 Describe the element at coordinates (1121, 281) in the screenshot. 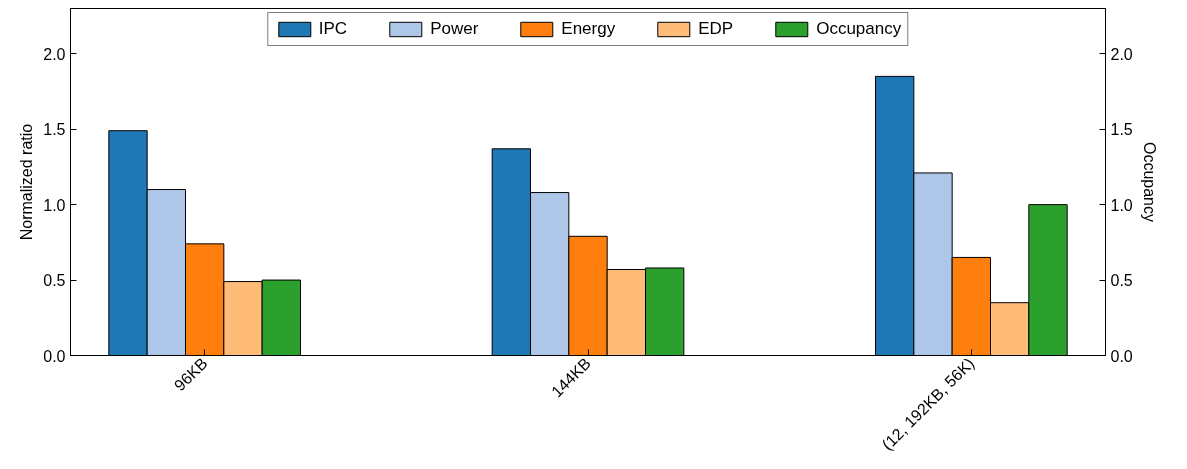

I see `y2-tick-label: 0.5` at that location.